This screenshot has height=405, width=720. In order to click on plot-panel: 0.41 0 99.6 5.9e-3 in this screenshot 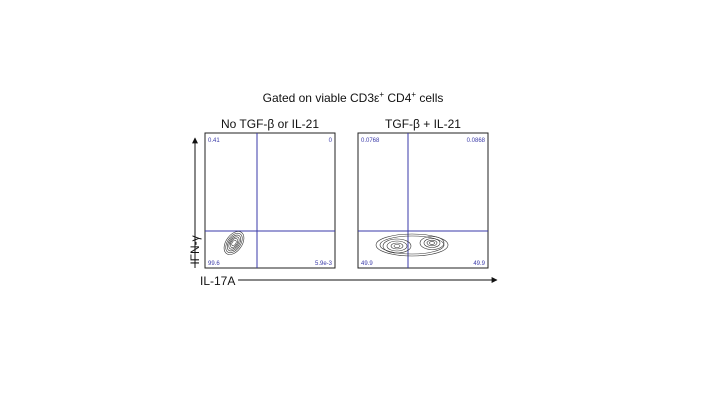, I will do `click(270, 200)`.